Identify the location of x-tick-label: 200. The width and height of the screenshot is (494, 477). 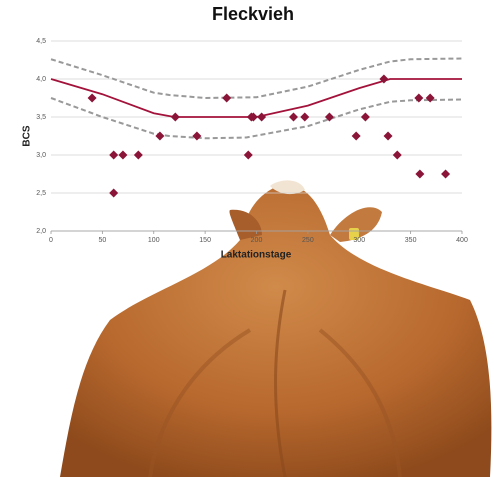
(257, 240).